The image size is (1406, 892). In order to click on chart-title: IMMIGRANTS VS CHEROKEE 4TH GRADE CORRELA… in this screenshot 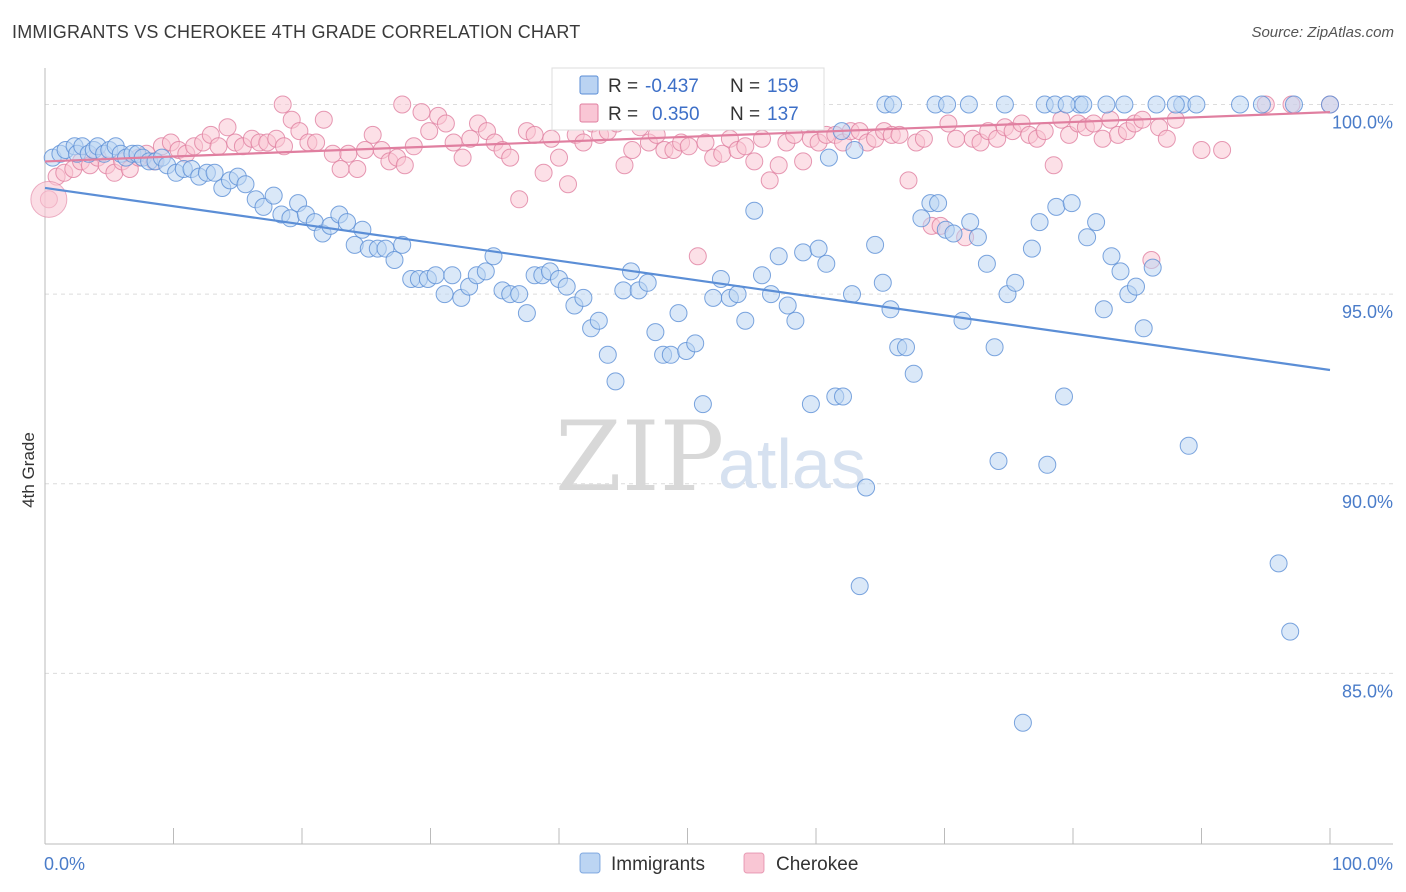, I will do `click(296, 32)`.